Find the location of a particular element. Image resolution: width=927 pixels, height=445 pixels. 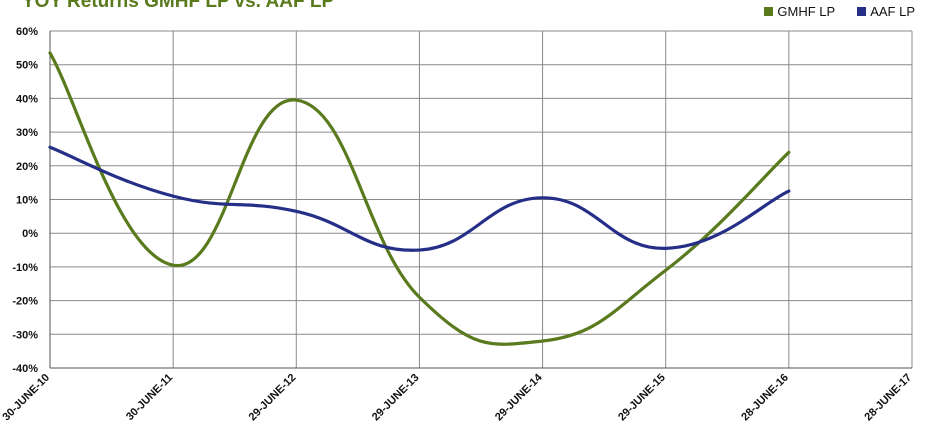

x-tick-label: 29-JUNE-12 is located at coordinates (273, 398).